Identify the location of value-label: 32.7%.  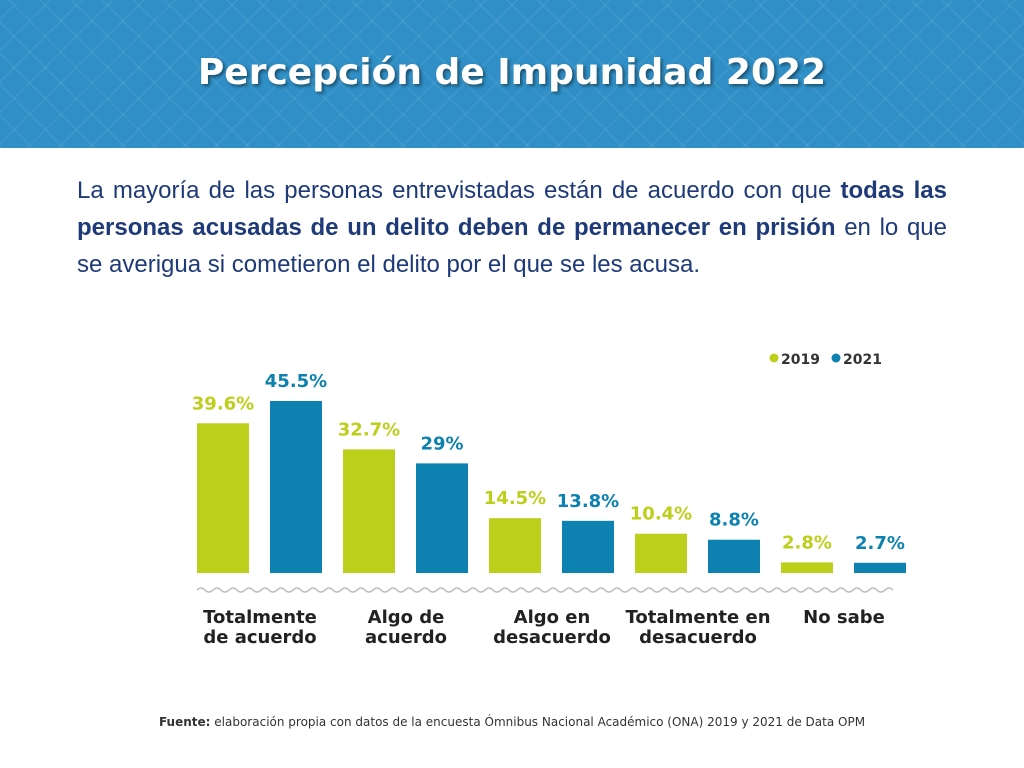
(369, 429).